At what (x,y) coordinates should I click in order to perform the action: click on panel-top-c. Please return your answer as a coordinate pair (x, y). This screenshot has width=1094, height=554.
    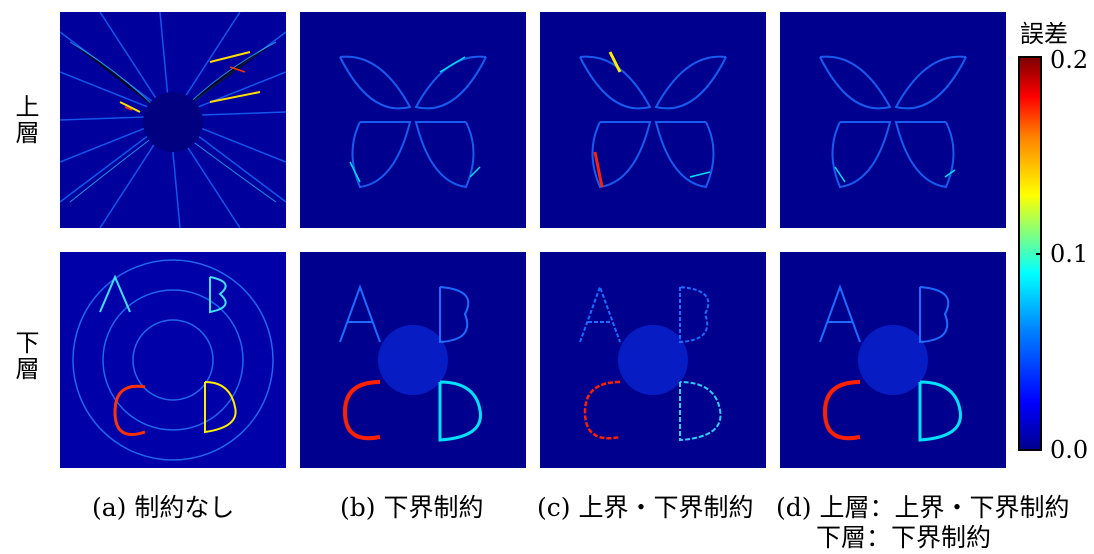
    Looking at the image, I should click on (653, 120).